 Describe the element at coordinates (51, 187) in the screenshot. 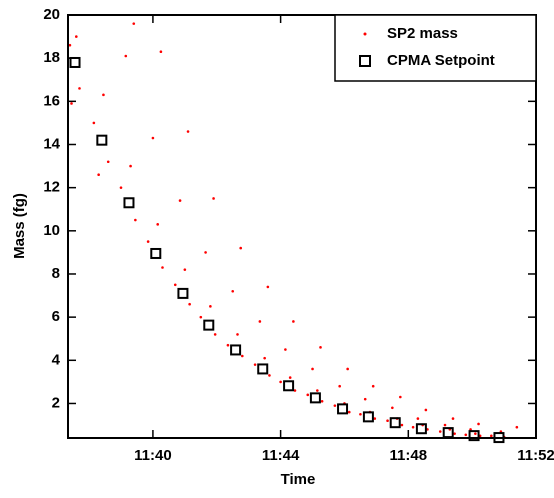

I see `y-tick-label: 12` at that location.